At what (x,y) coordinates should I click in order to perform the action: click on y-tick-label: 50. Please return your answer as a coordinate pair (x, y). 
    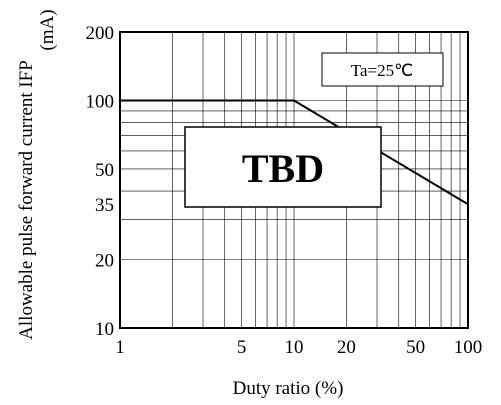
    Looking at the image, I should click on (104, 170).